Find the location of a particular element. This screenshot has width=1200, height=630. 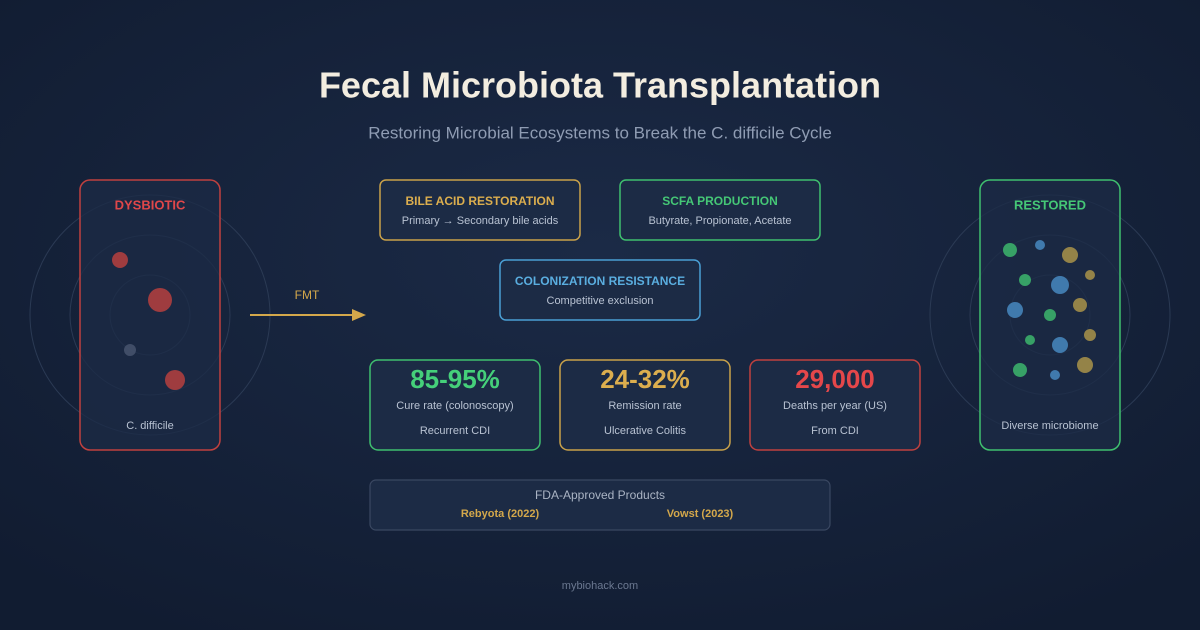

restored-panel: RESTORED Diverse microbiome is located at coordinates (1050, 315).